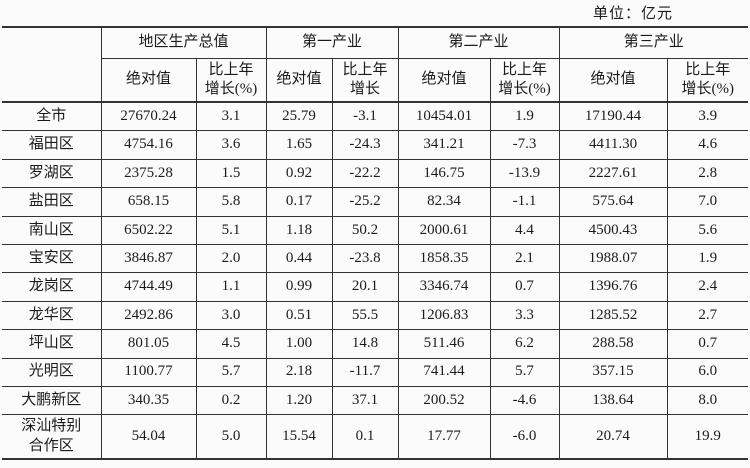 This screenshot has width=750, height=468. What do you see at coordinates (231, 145) in the screenshot?
I see `value-cell: 3.6` at bounding box center [231, 145].